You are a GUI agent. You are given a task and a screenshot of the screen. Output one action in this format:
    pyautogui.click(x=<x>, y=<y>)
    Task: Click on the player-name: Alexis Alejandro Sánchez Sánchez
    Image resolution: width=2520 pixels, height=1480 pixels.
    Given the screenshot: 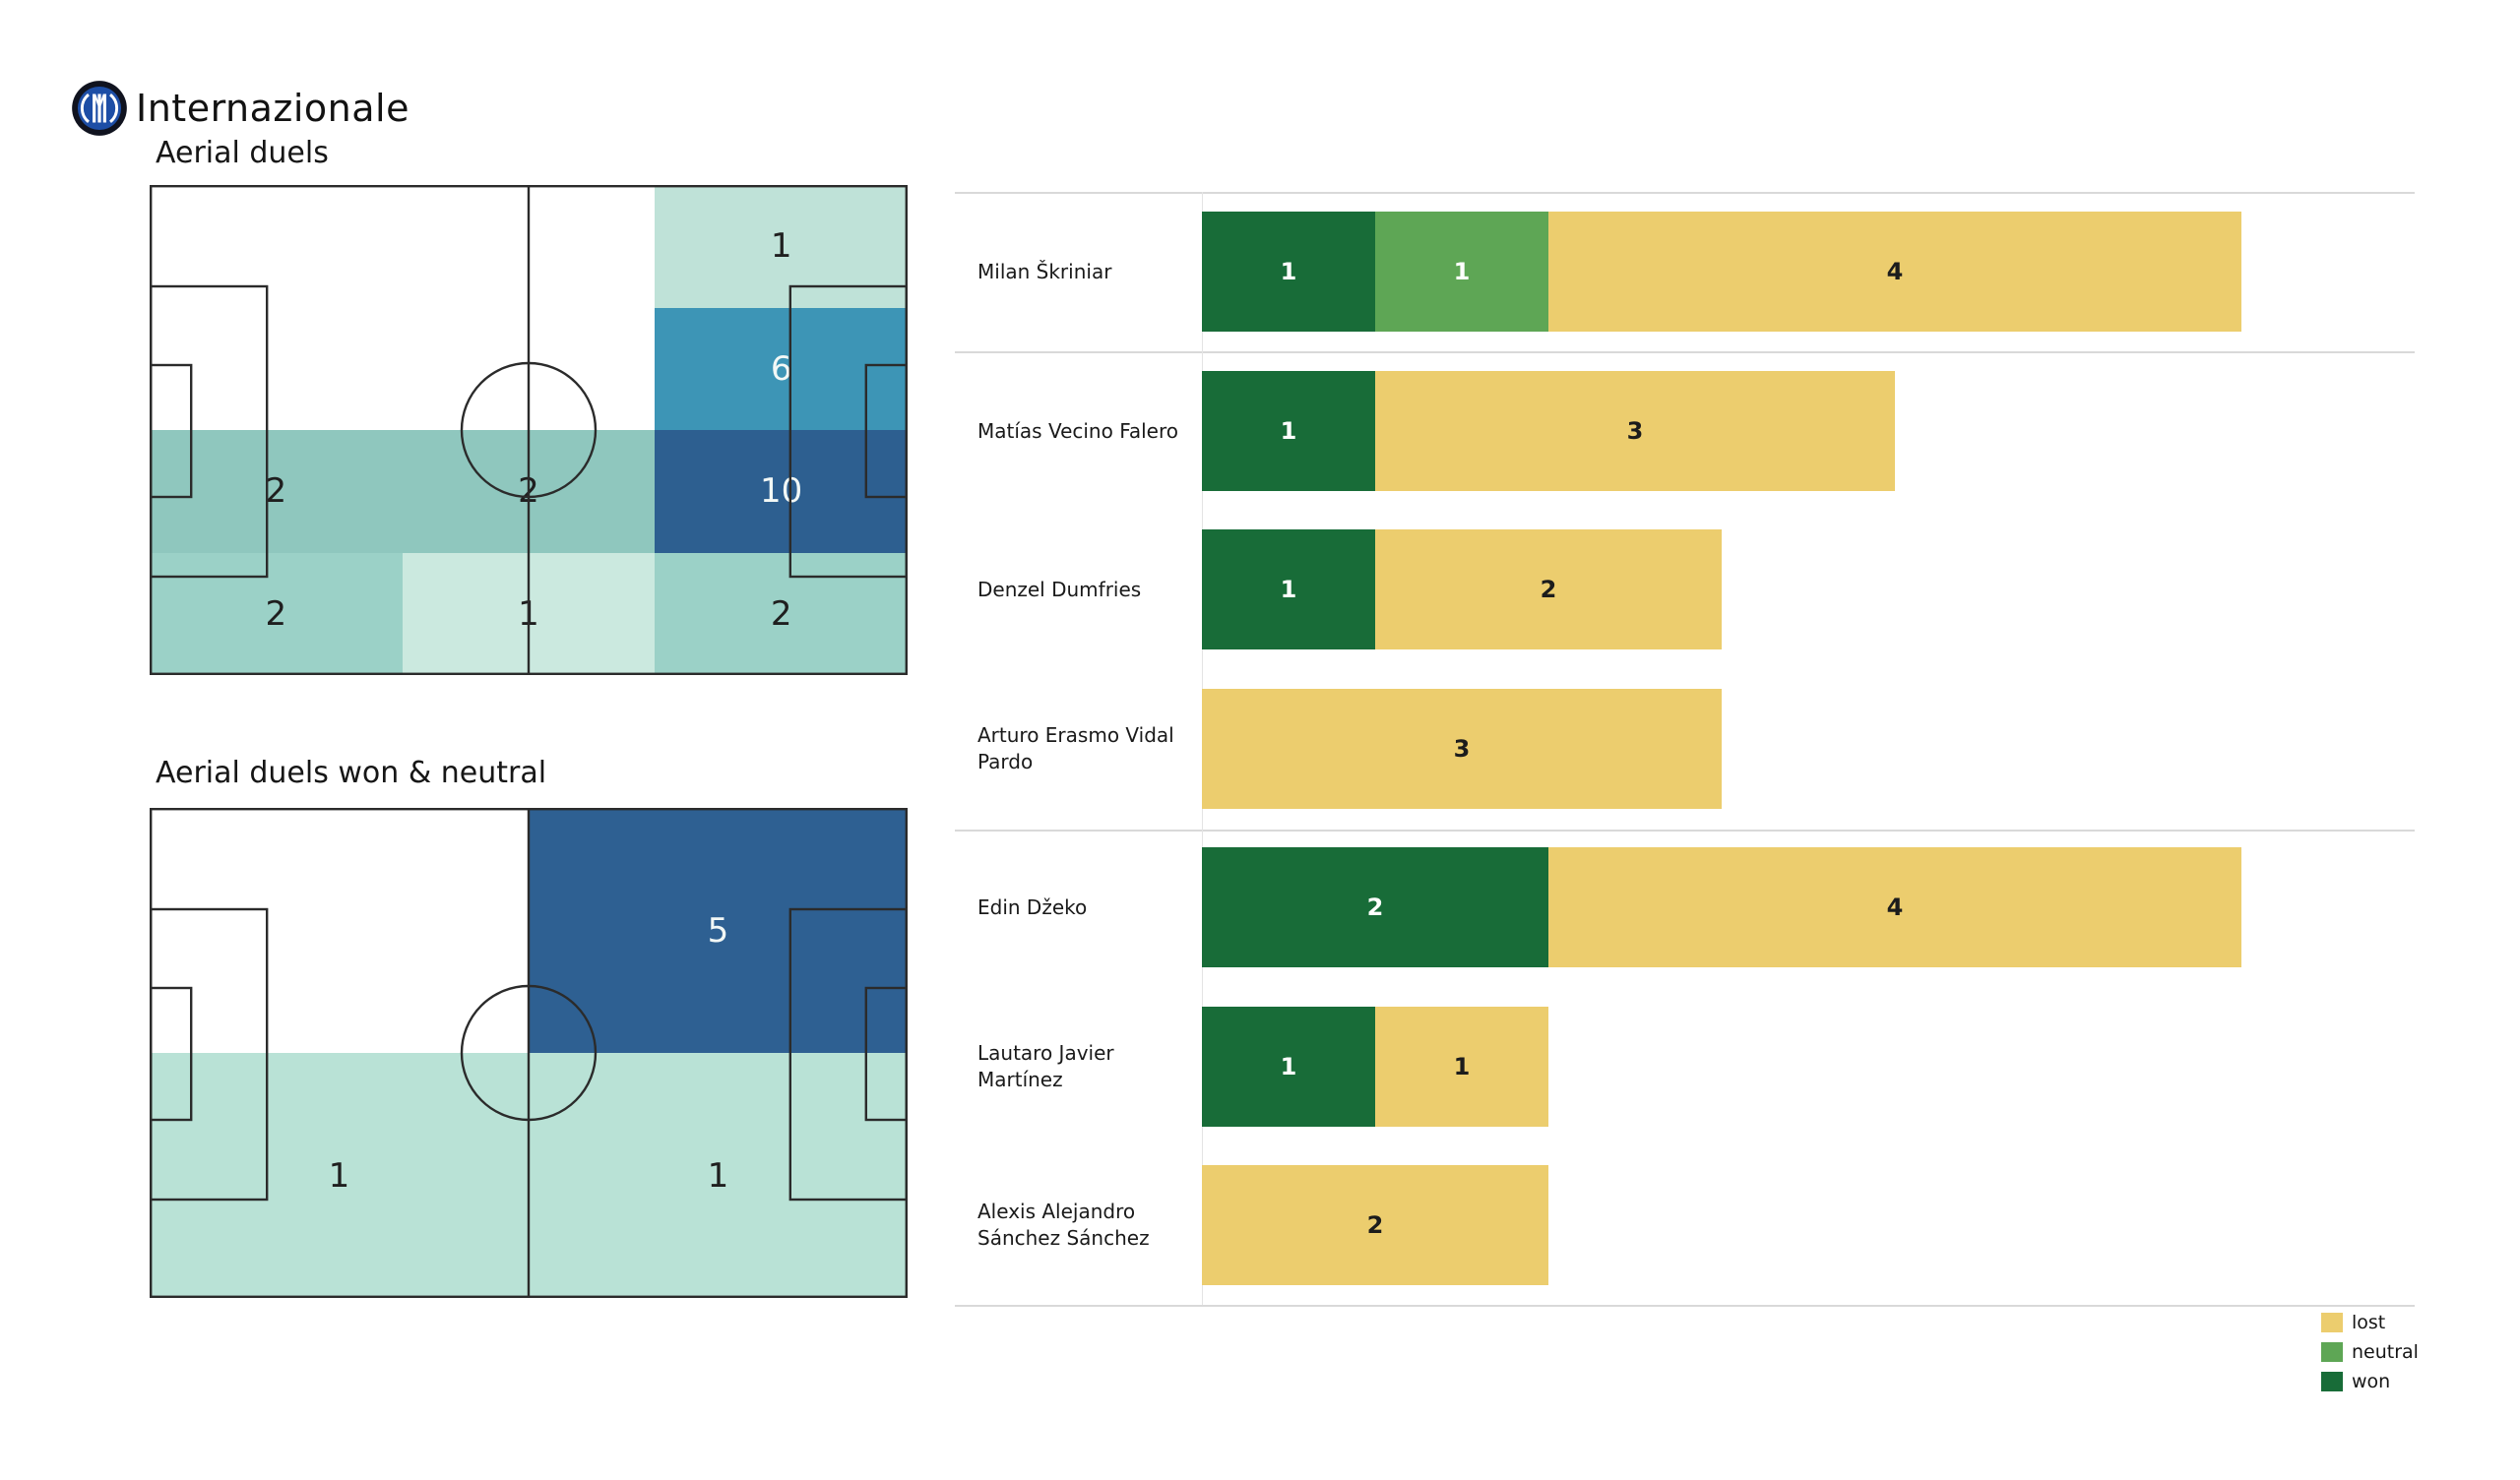 What is the action you would take?
    pyautogui.click(x=1088, y=1225)
    